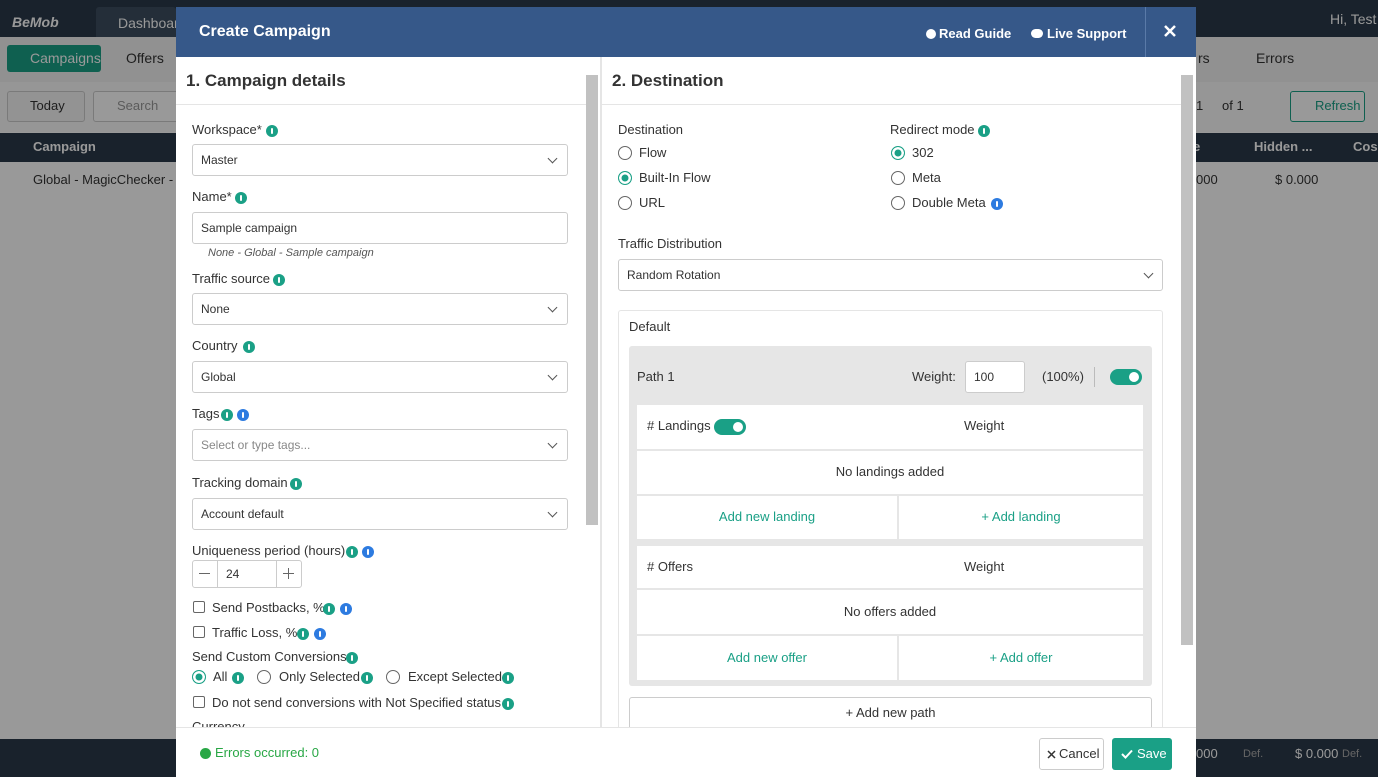 This screenshot has width=1378, height=778. What do you see at coordinates (975, 33) in the screenshot?
I see `link: Read Guide` at bounding box center [975, 33].